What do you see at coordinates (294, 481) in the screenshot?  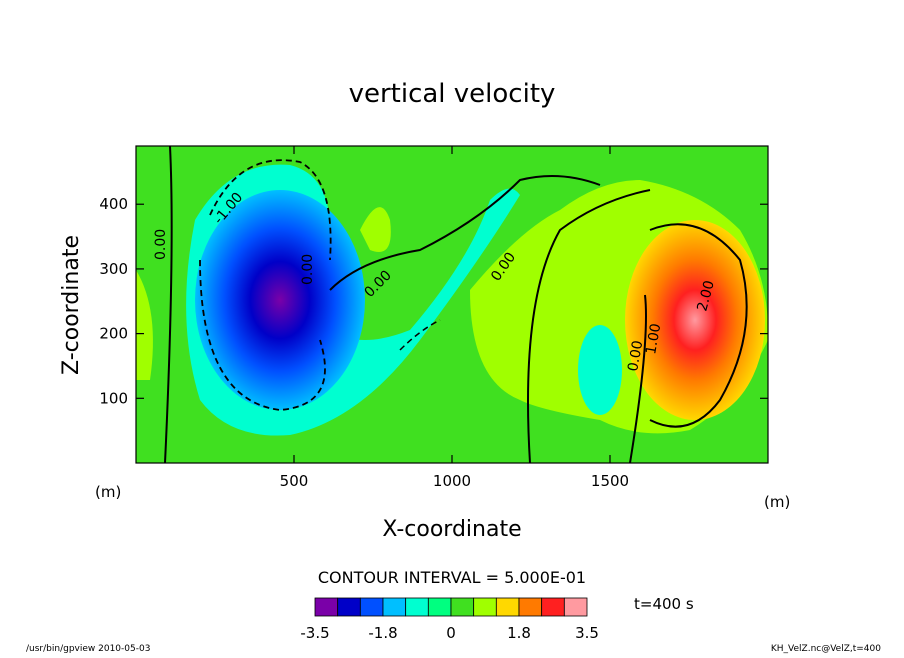 I see `x-tick-label: 500` at bounding box center [294, 481].